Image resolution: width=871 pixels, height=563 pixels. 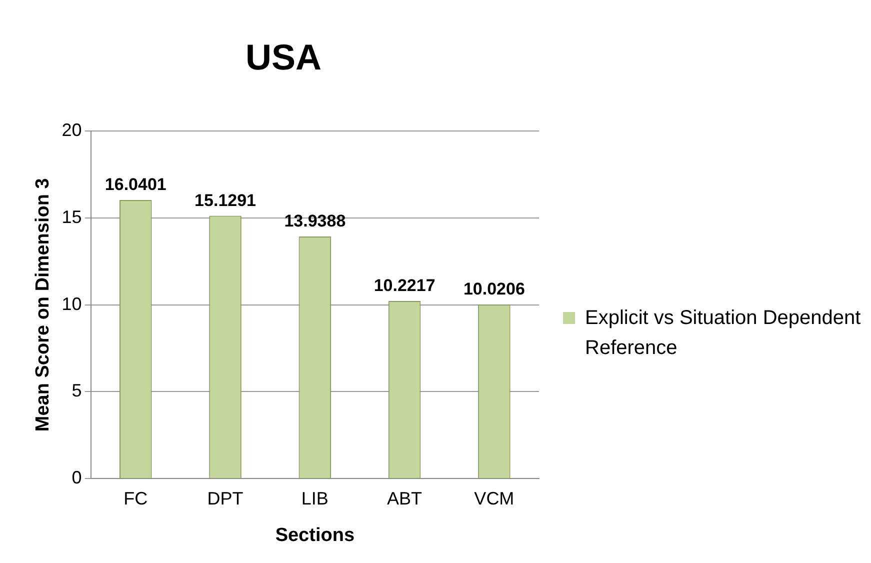 I want to click on data-label: 10.2217, so click(x=405, y=286).